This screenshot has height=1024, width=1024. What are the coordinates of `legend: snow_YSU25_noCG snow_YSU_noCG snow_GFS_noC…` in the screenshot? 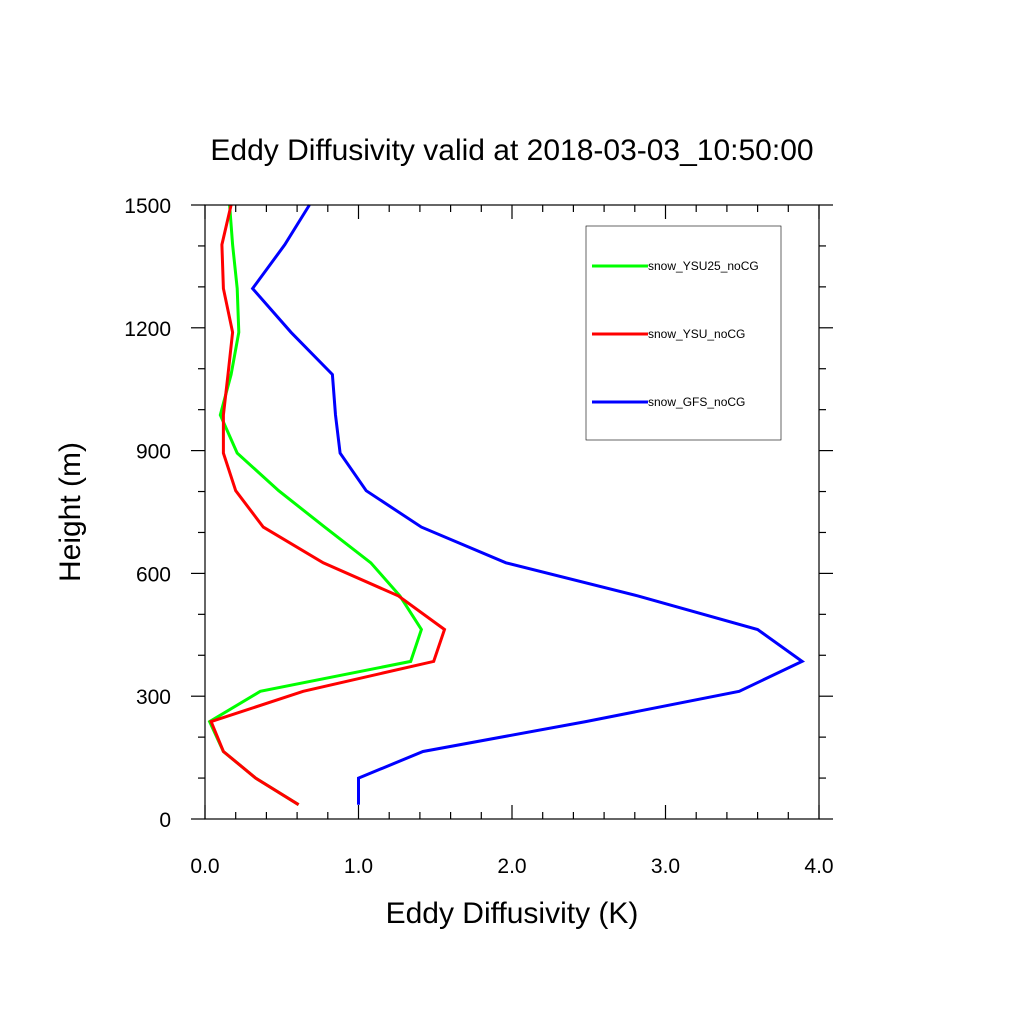 It's located at (683, 333).